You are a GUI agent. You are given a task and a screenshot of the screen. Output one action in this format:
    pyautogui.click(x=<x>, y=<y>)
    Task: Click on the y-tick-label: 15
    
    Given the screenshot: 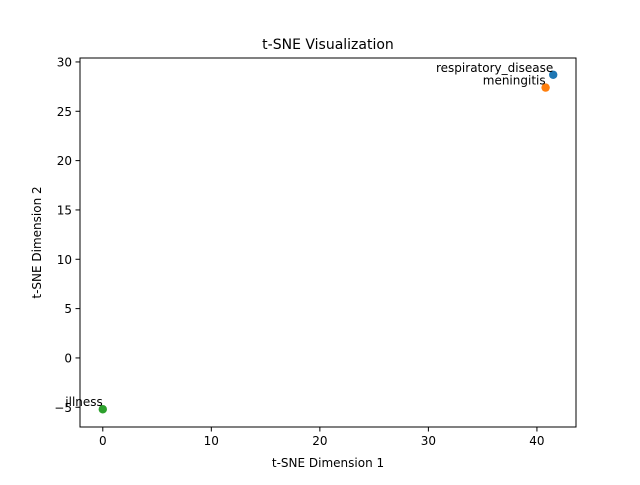 What is the action you would take?
    pyautogui.click(x=64, y=210)
    